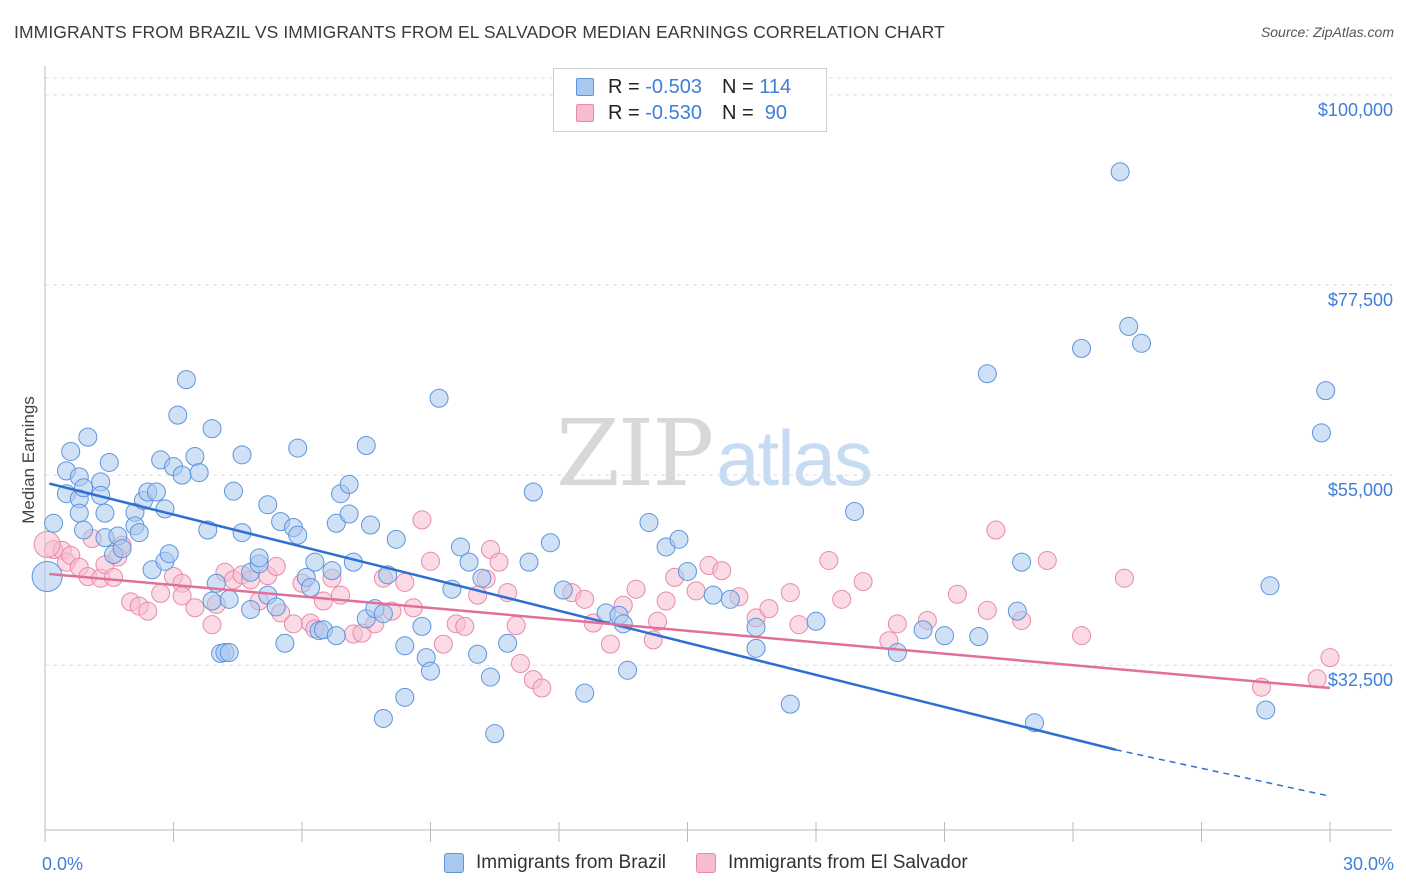 Image resolution: width=1406 pixels, height=892 pixels. Describe the element at coordinates (454, 863) in the screenshot. I see `series-swatch-brazil` at that location.